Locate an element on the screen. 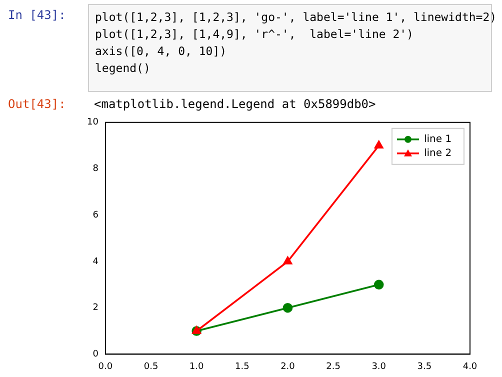  x-tick-label: 3.5 is located at coordinates (424, 367).